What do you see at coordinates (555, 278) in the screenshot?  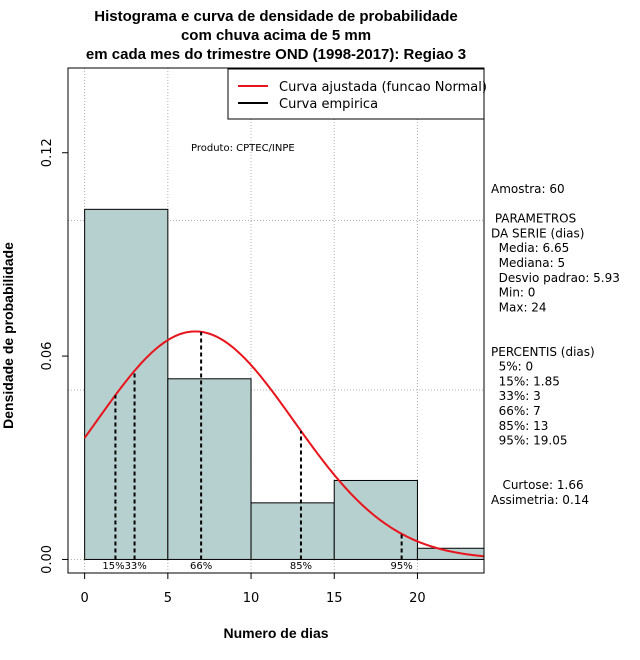 I see `stats-line: Desvio padrao: 5.93` at bounding box center [555, 278].